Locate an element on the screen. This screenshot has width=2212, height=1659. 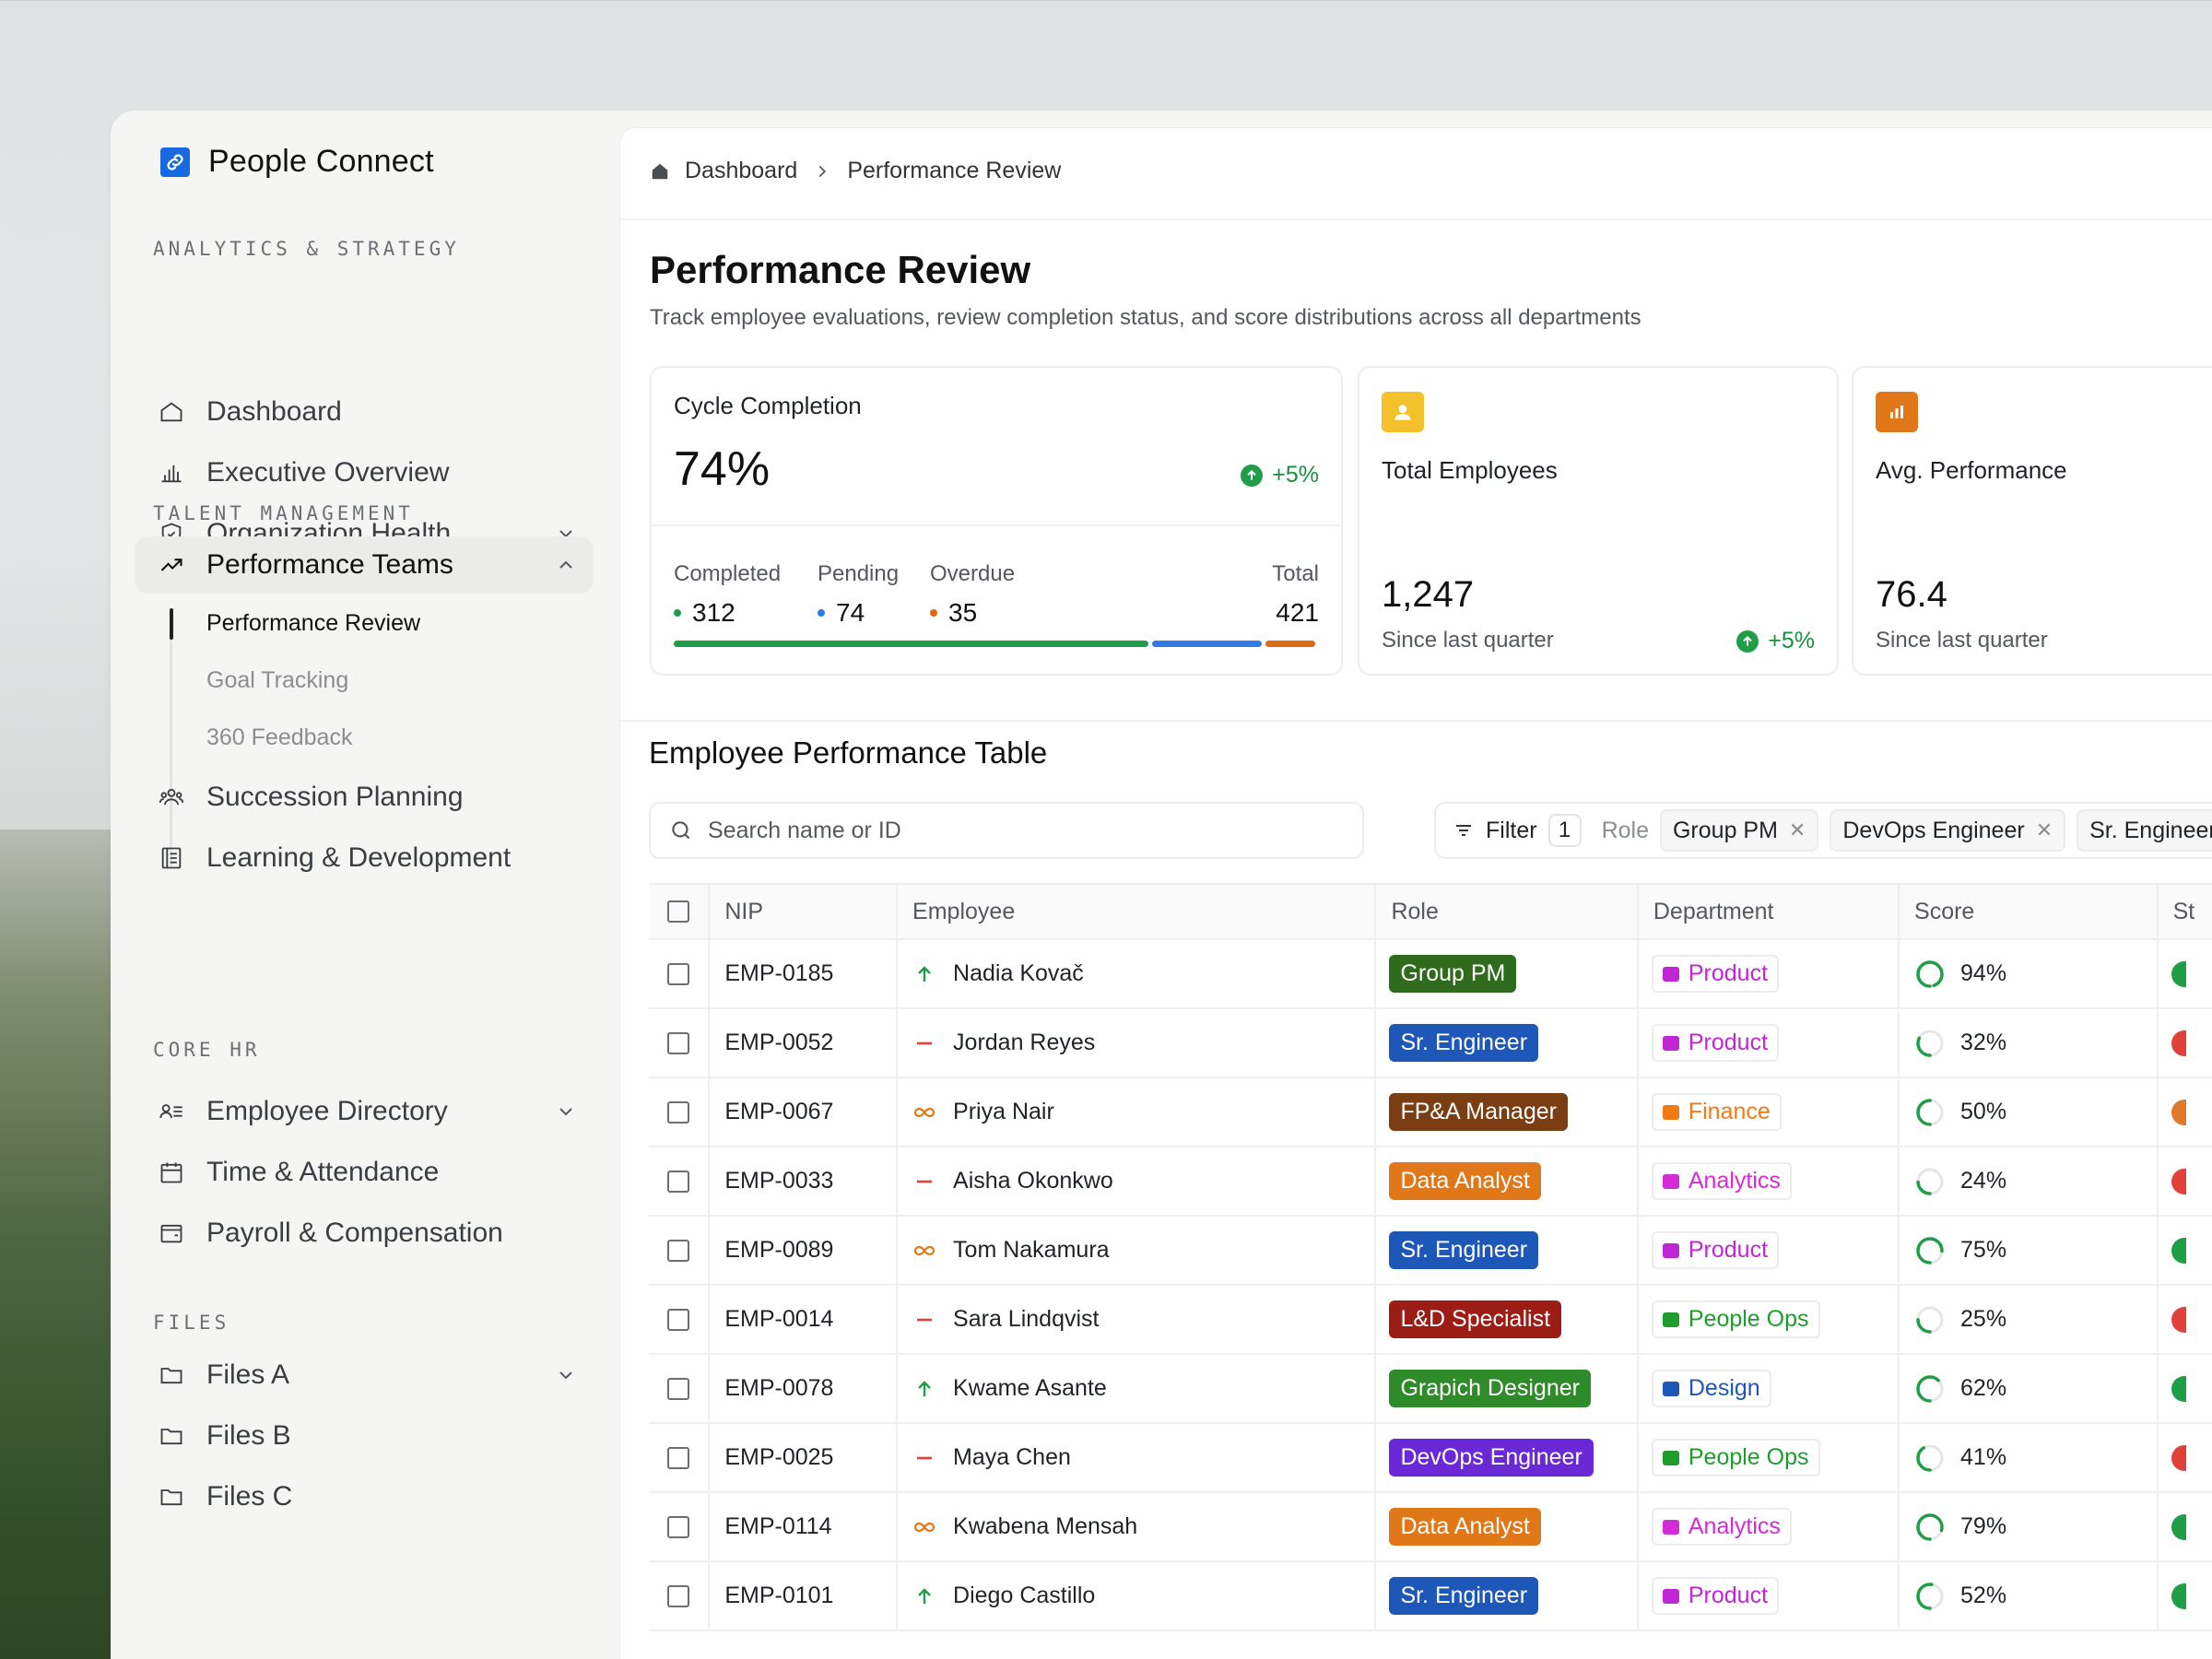
employee-cell: Jordan Reyes is located at coordinates (1136, 1043).